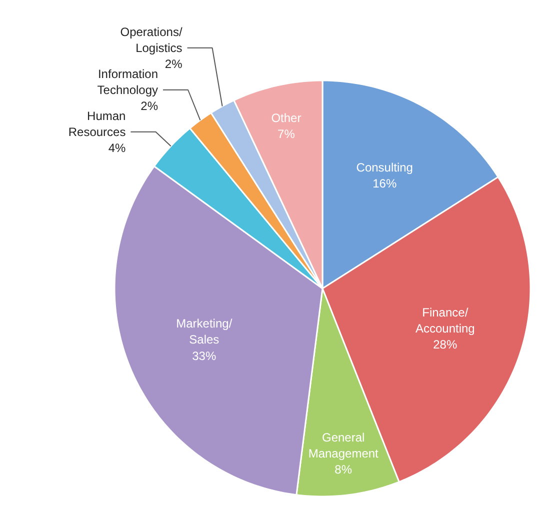  Describe the element at coordinates (117, 147) in the screenshot. I see `data-label: 4%` at that location.